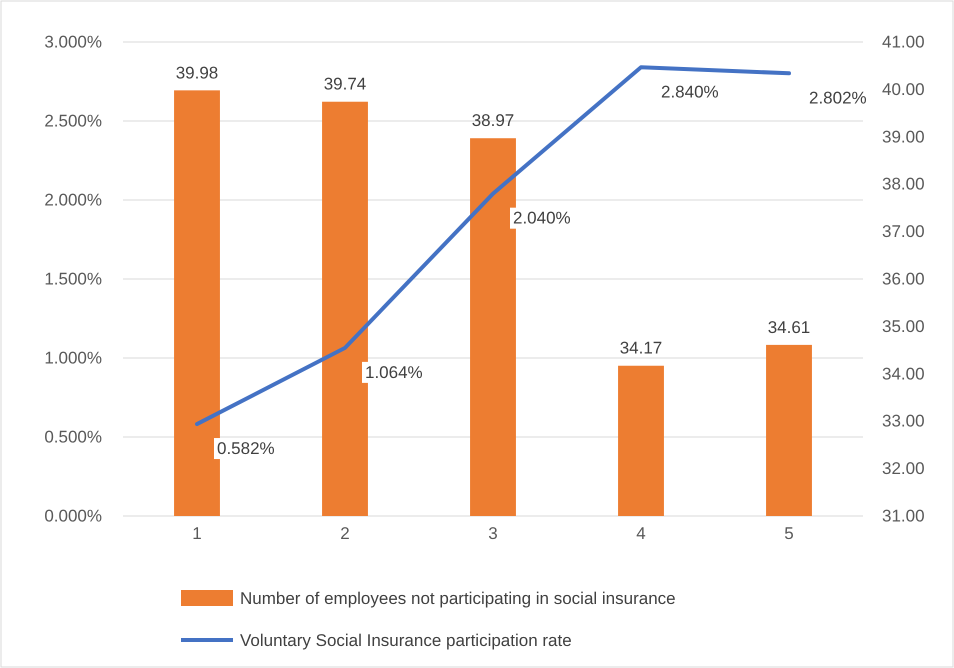  Describe the element at coordinates (903, 468) in the screenshot. I see `y2-tick-label: 32.00` at that location.